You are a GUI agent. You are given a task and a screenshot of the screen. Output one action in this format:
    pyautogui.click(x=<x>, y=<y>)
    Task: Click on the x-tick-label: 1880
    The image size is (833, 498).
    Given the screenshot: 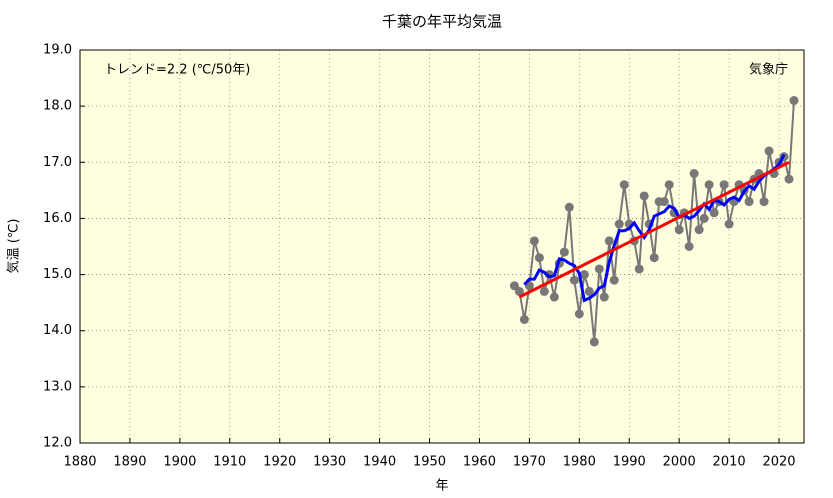 What is the action you would take?
    pyautogui.click(x=79, y=462)
    